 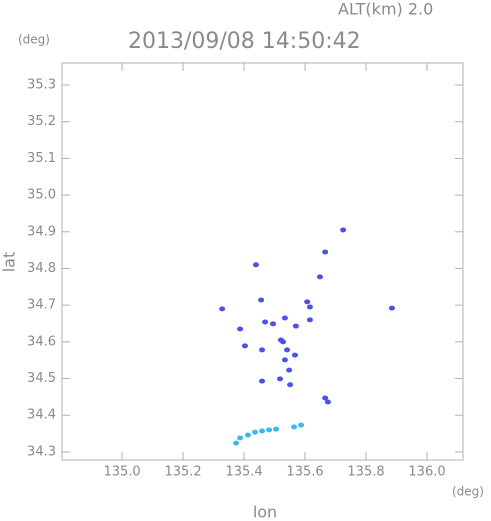 What do you see at coordinates (243, 472) in the screenshot?
I see `x-tick-label: 135.4` at bounding box center [243, 472].